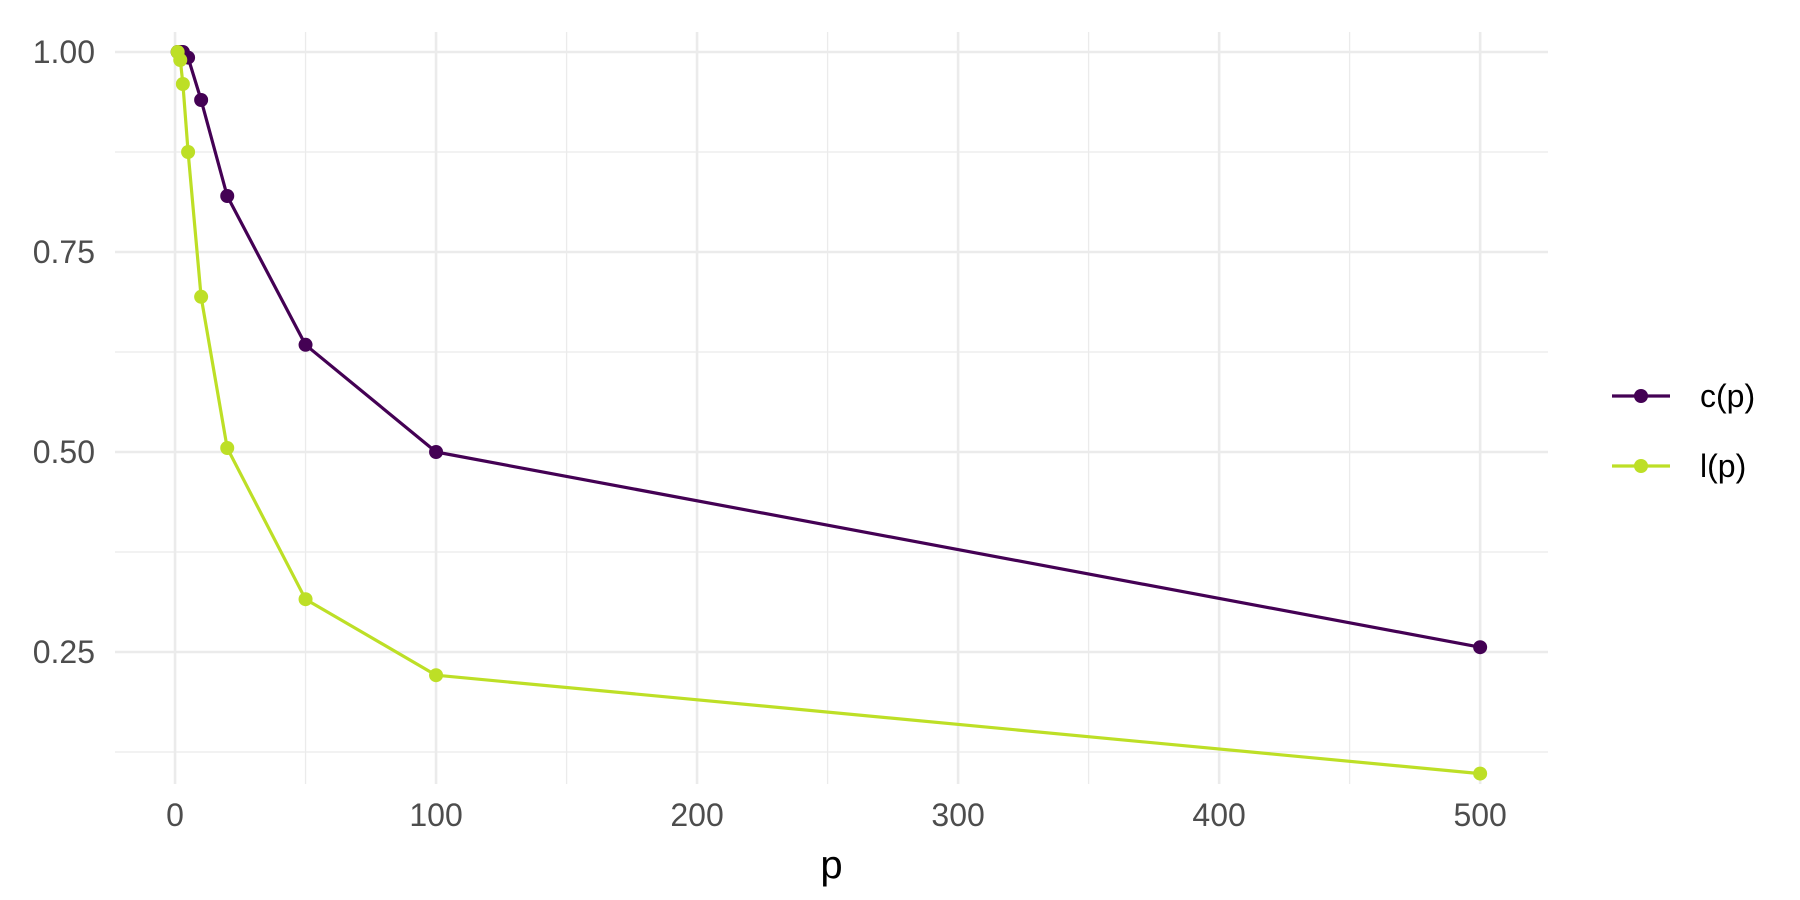 The height and width of the screenshot is (900, 1800). Describe the element at coordinates (435, 815) in the screenshot. I see `x-tick-label: 100` at that location.